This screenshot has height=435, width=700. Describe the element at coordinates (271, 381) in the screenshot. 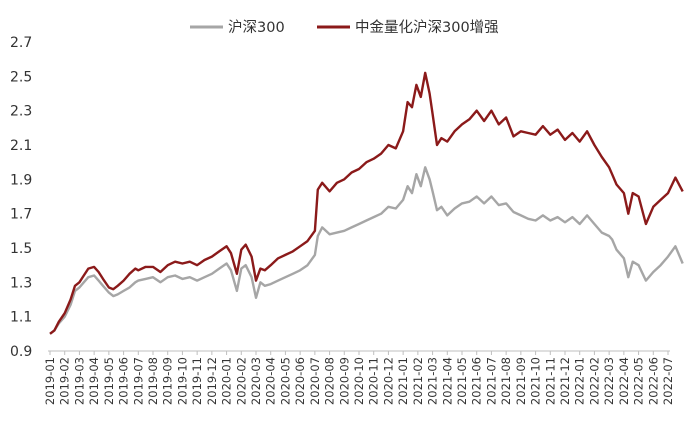

I see `x-tick-label: 2020-04` at that location.